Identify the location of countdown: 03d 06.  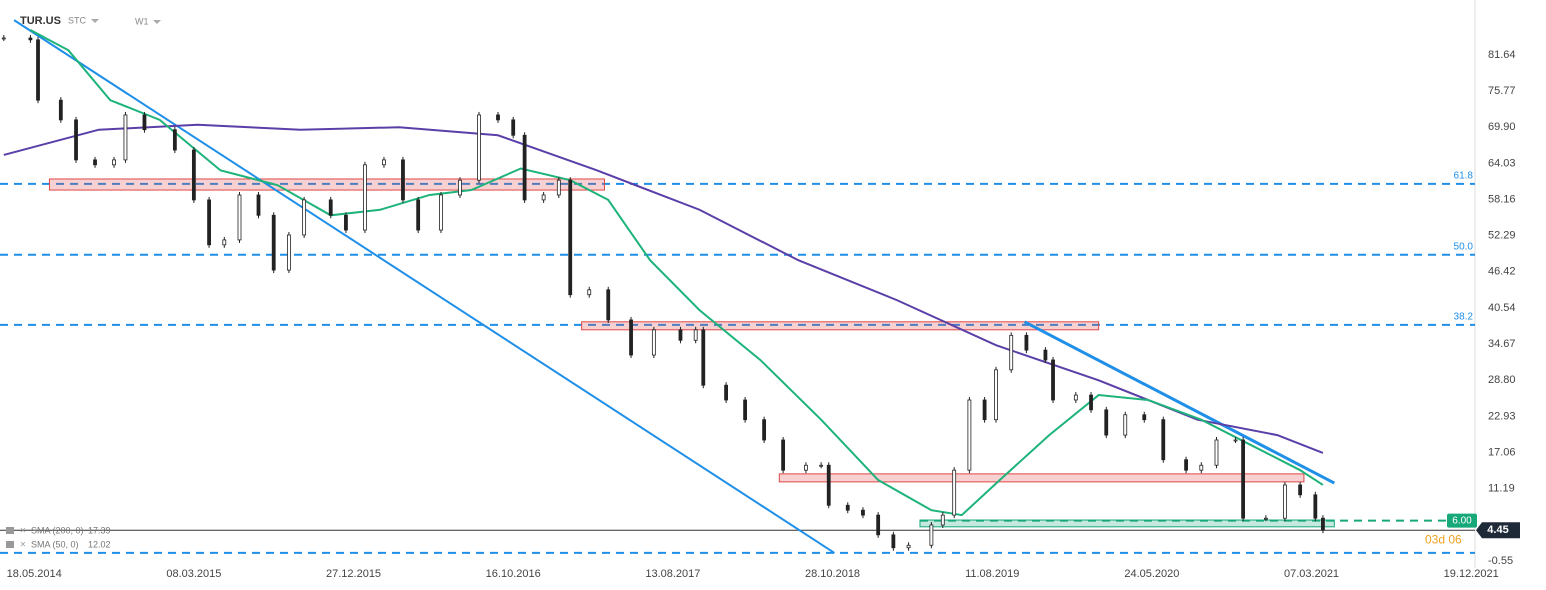
(1443, 539).